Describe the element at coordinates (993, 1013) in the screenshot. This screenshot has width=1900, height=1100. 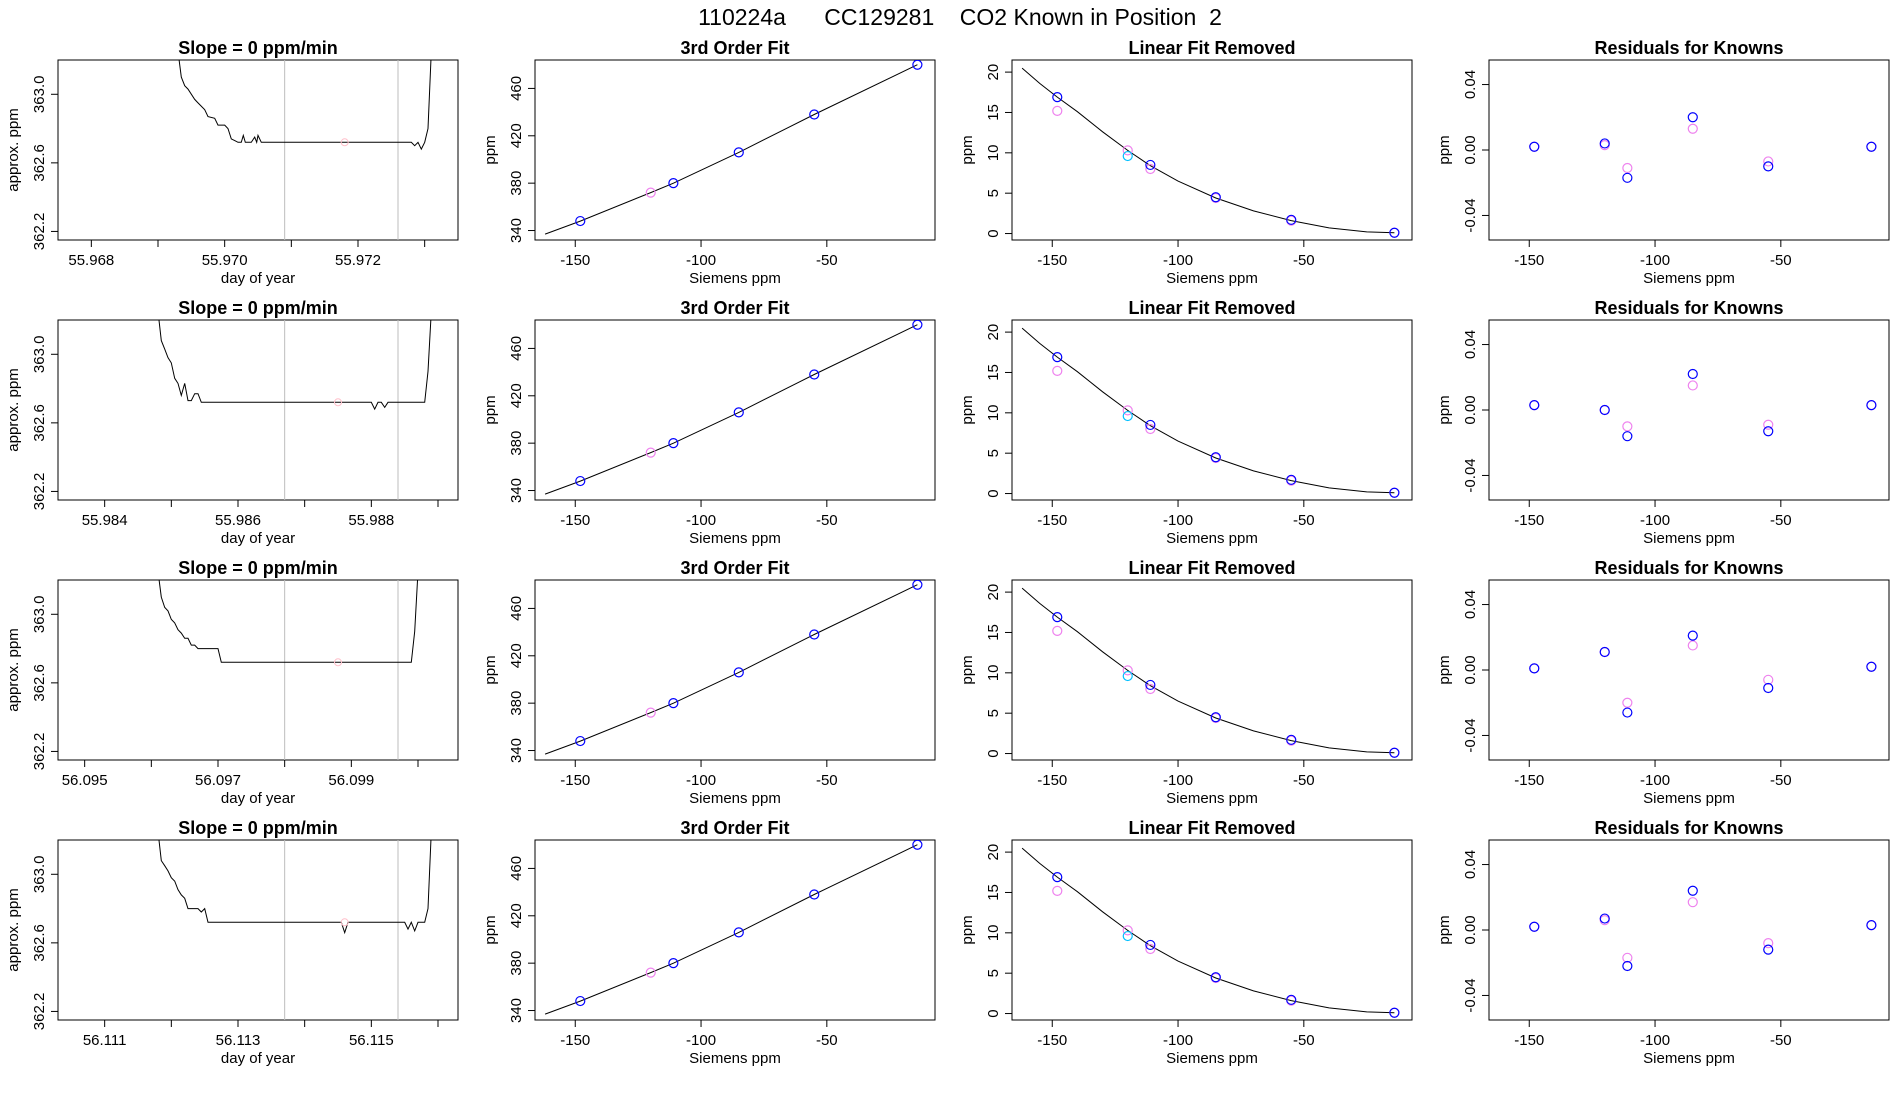
I see `y-tick-label: 0` at that location.